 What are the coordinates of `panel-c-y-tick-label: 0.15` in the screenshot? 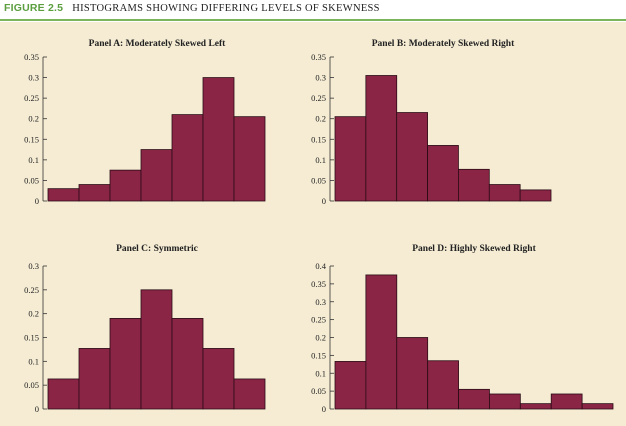 It's located at (31, 338).